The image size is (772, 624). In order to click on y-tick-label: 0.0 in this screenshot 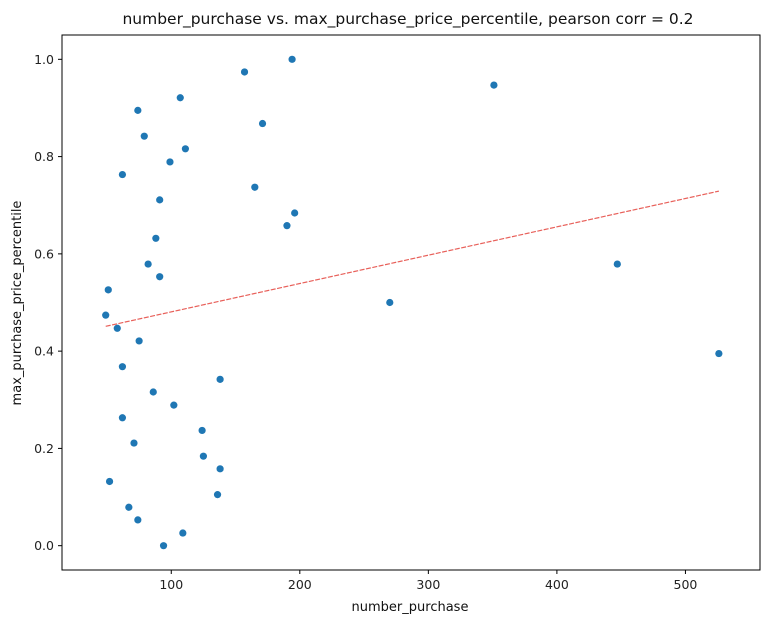, I will do `click(44, 545)`.